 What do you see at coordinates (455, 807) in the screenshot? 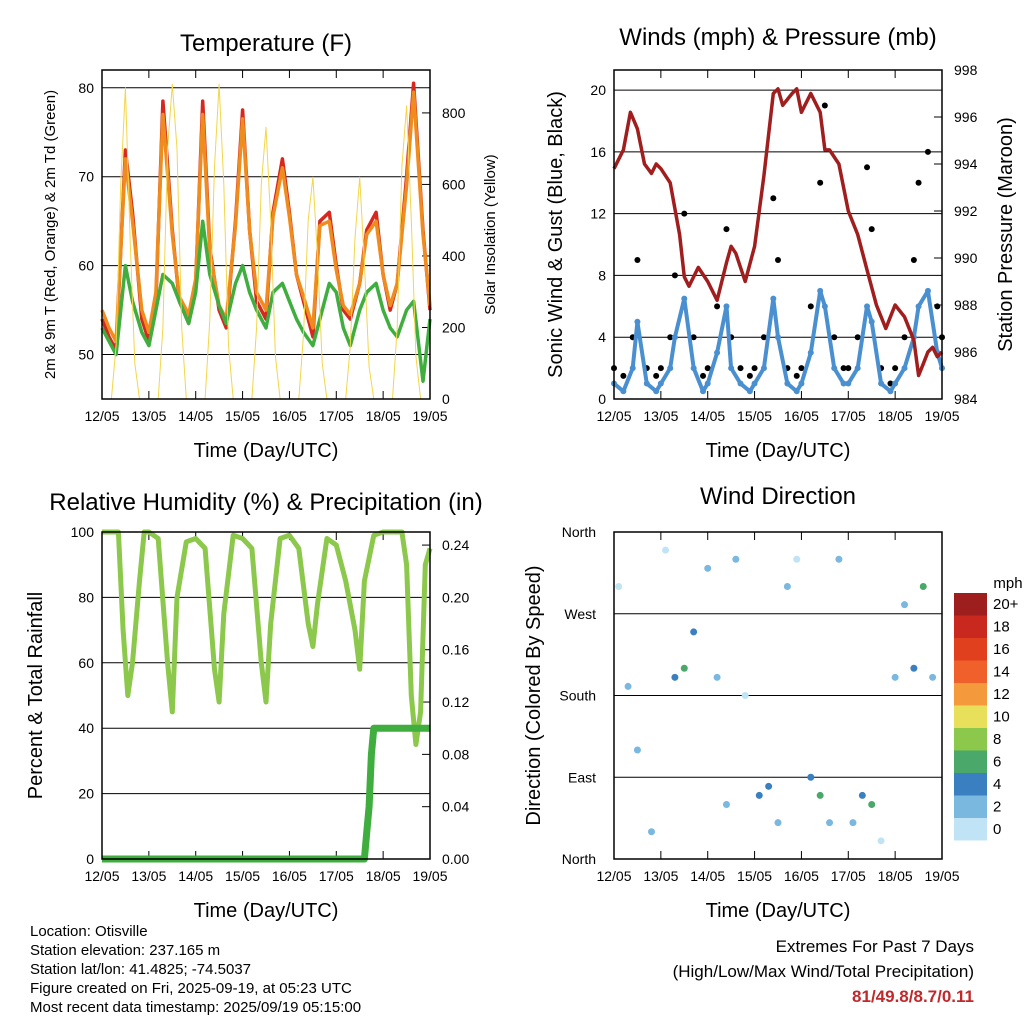
I see `y-tick-label-right: 0.04` at bounding box center [455, 807].